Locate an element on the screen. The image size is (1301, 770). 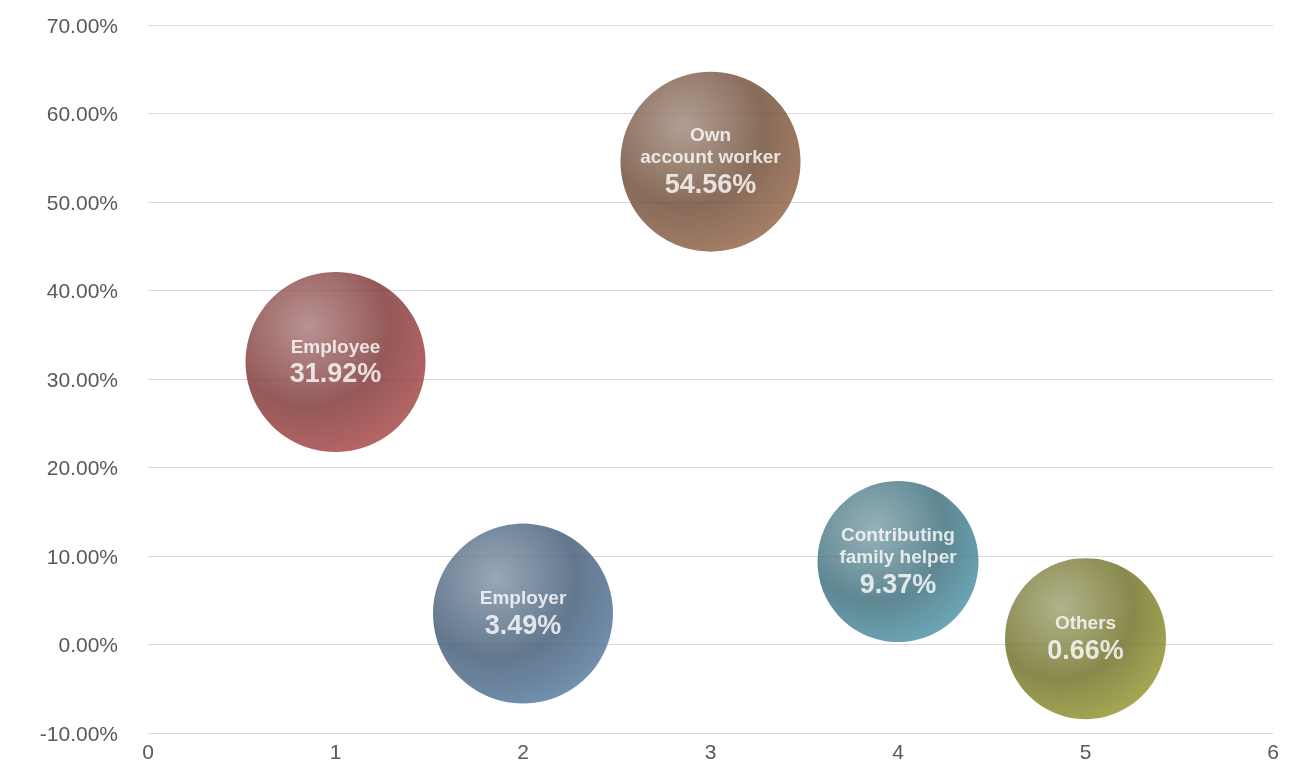
data-label: 31.92% is located at coordinates (335, 373).